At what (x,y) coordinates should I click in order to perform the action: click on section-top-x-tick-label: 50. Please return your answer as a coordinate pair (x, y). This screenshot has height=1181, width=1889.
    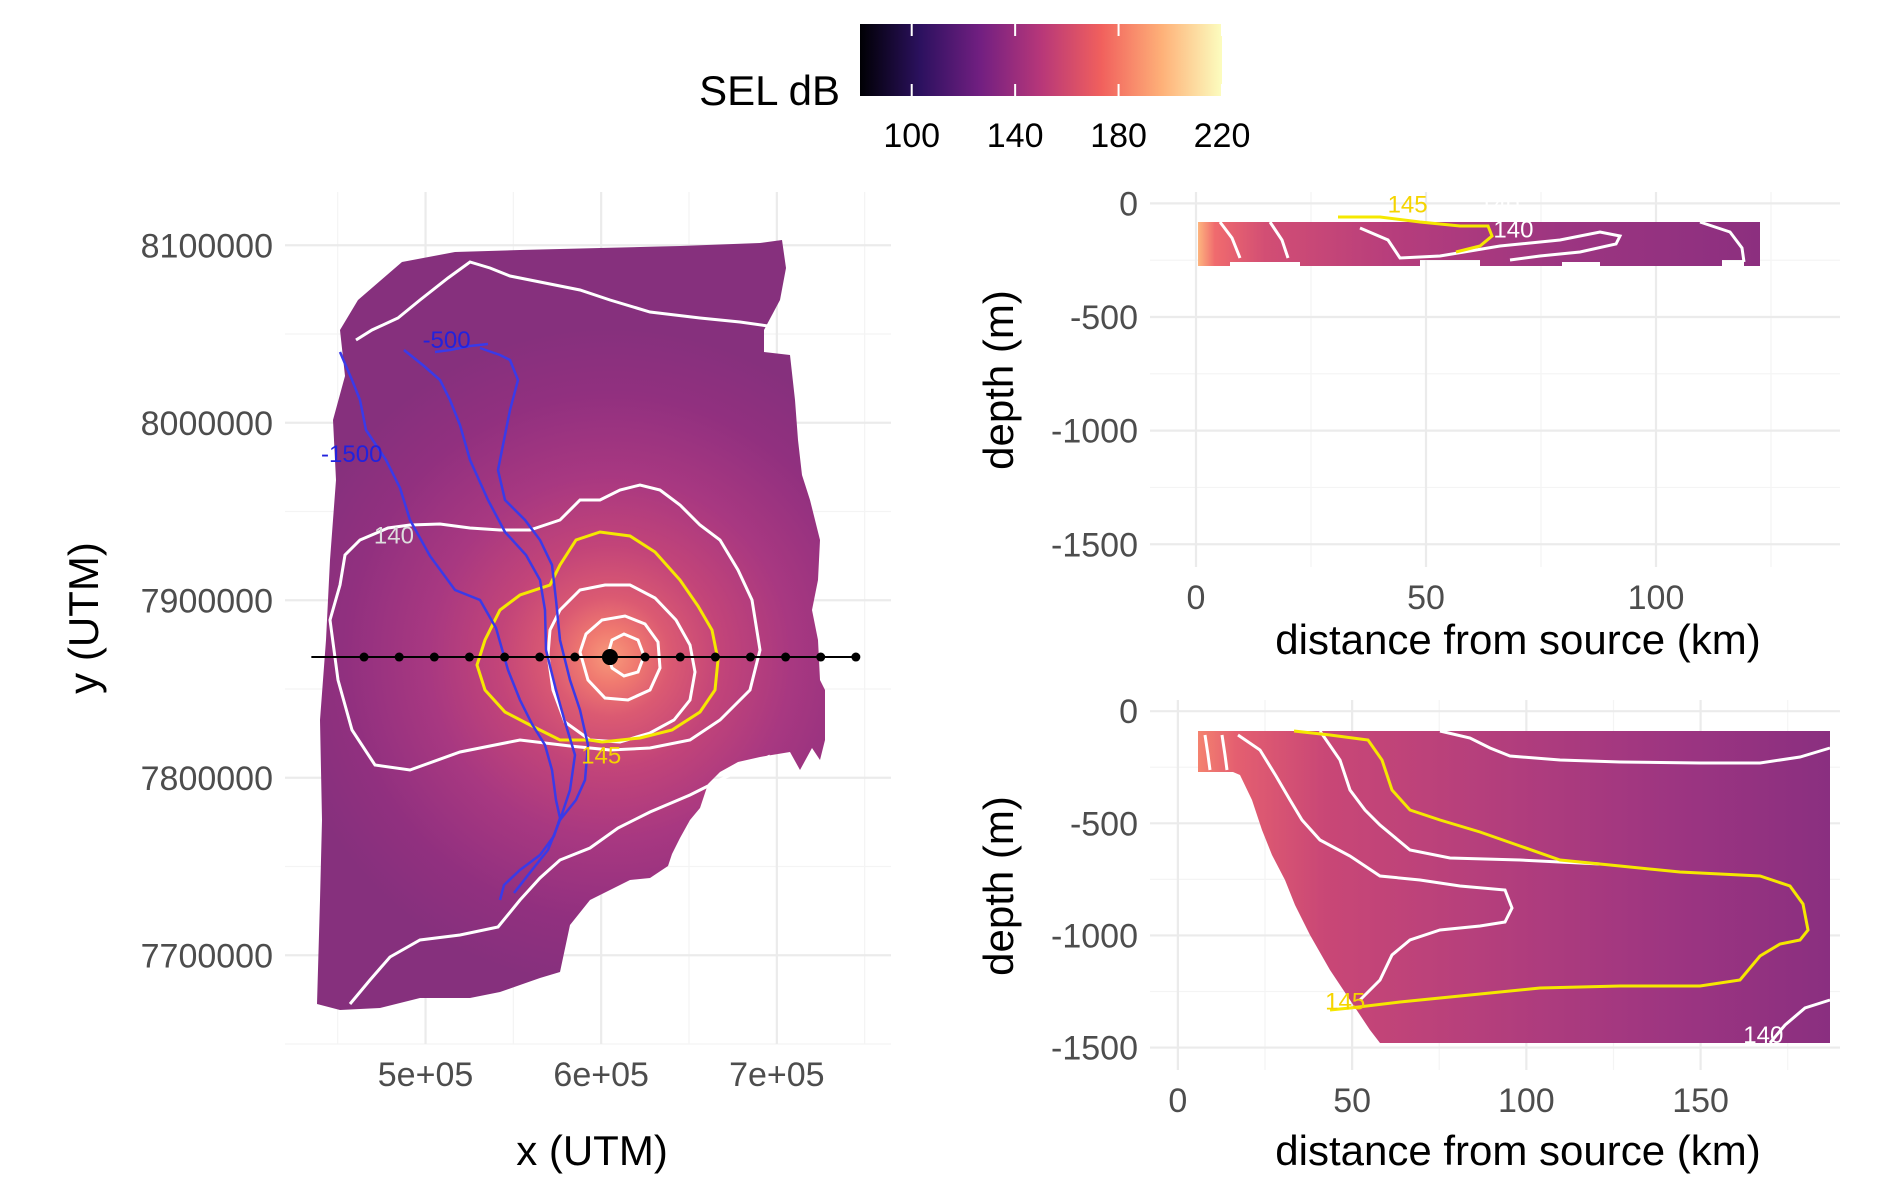
    Looking at the image, I should click on (1426, 598).